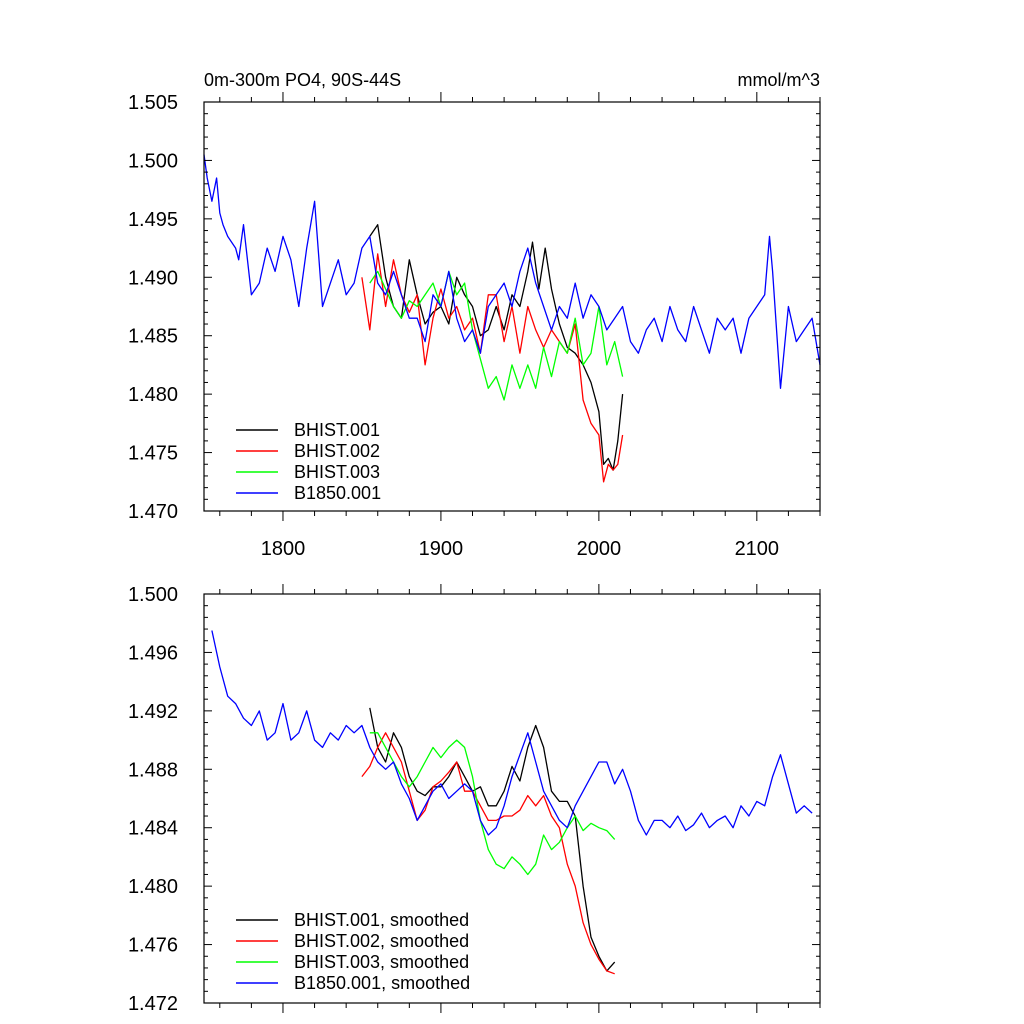 This screenshot has height=1024, width=1024. I want to click on bottom-legend-label-2: BHIST.003, smoothed, so click(381, 962).